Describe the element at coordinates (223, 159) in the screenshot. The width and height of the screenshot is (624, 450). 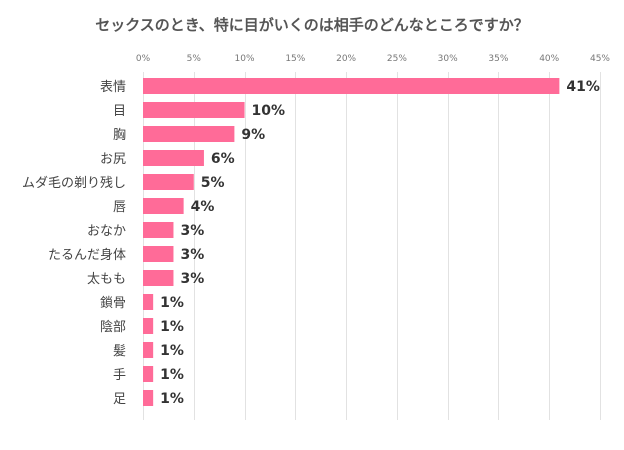
I see `data-label: 6%` at that location.